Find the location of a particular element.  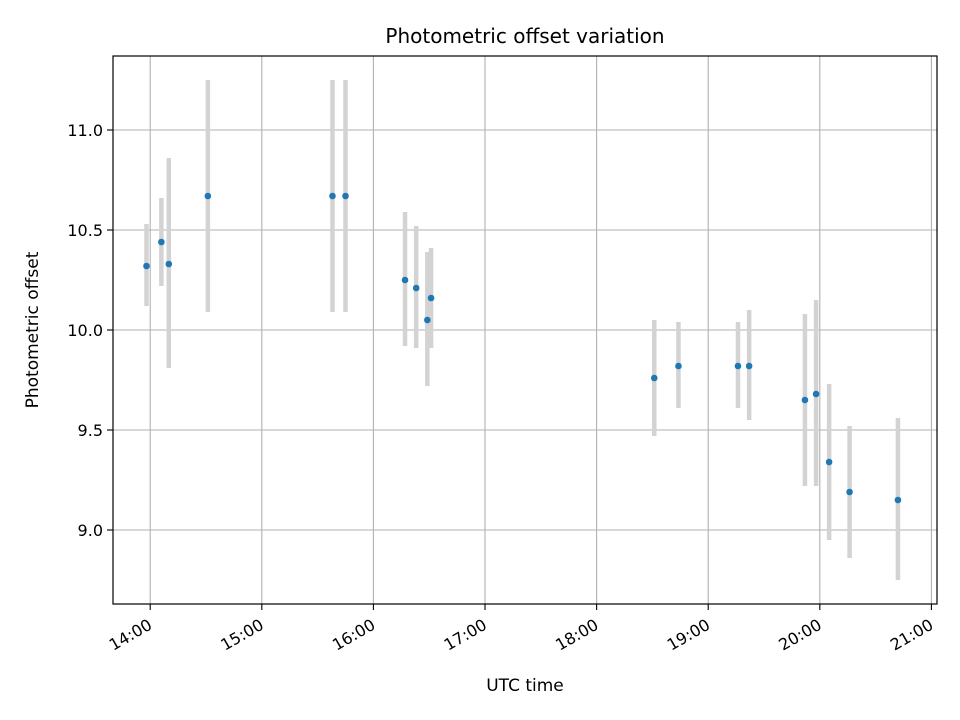

y-axis-ticks: 9.0 9.5 10.0 10.5 11.0 is located at coordinates (90, 330).